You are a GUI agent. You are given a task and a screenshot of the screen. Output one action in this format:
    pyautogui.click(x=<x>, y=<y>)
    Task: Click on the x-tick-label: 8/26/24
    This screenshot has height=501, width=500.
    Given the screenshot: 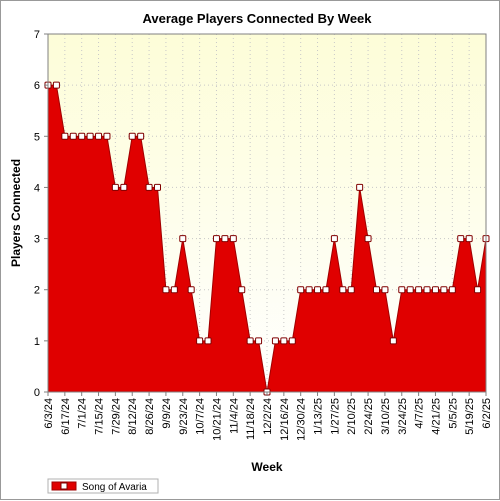 What is the action you would take?
    pyautogui.click(x=150, y=416)
    